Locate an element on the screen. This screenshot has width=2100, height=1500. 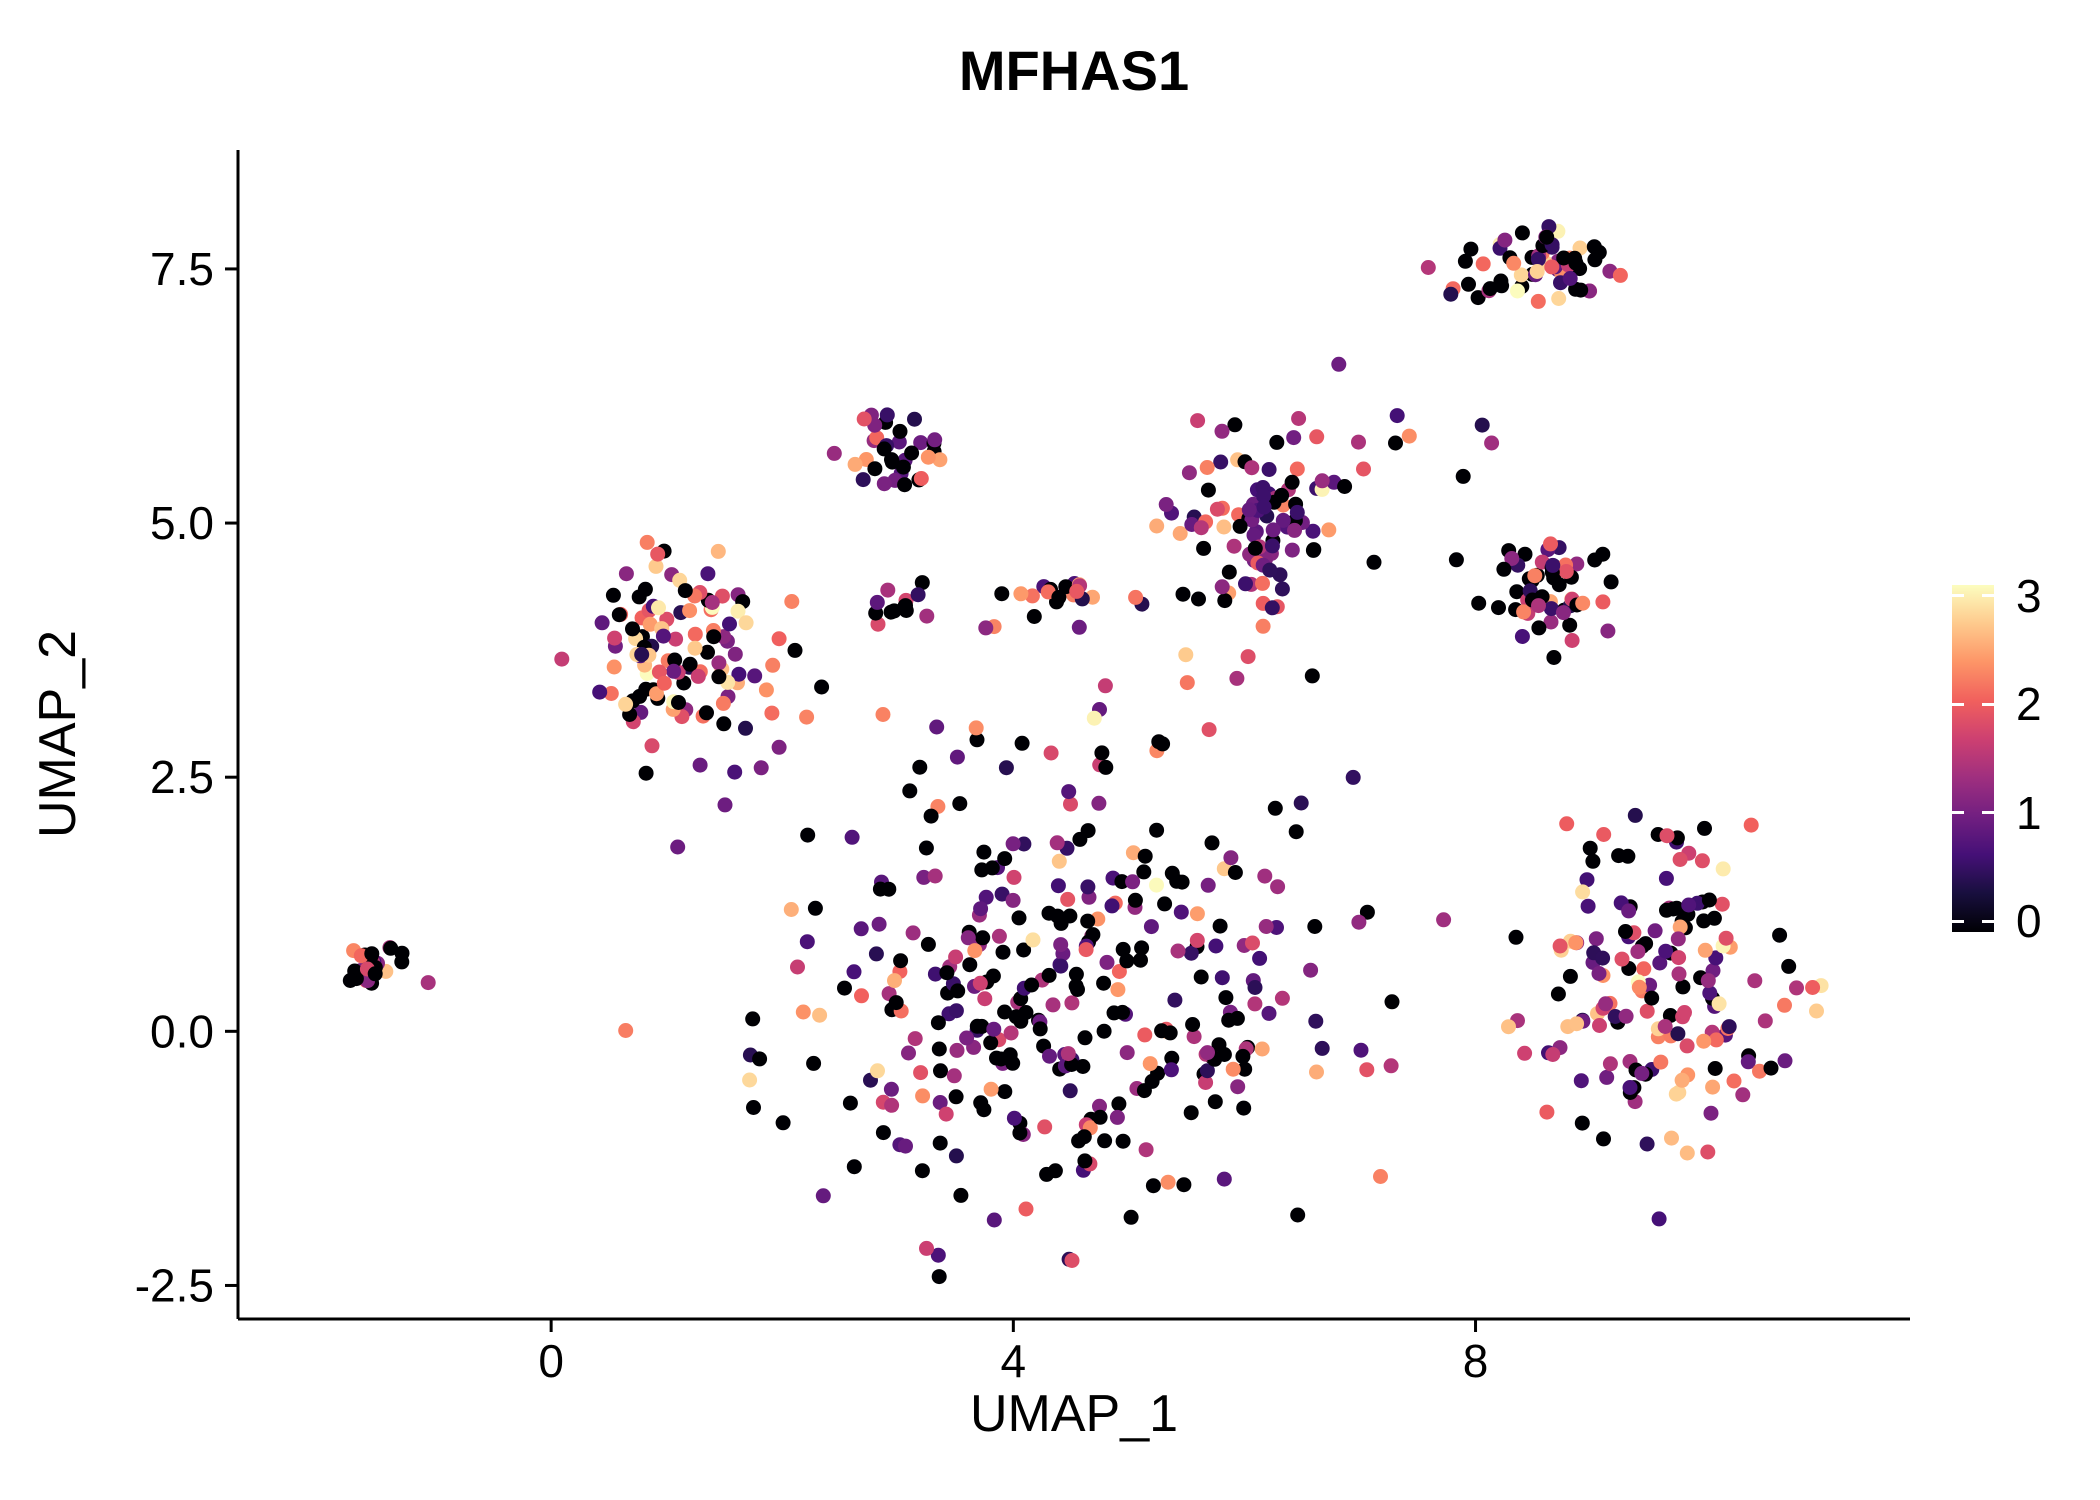
y-tick-label: -2.5 is located at coordinates (174, 1285).